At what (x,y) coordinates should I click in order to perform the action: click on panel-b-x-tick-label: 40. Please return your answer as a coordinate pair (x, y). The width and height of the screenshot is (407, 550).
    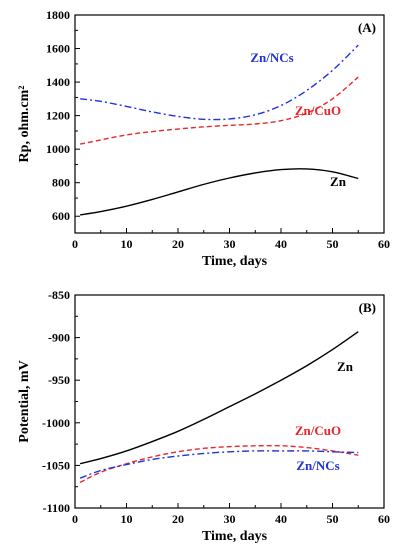
    Looking at the image, I should click on (281, 519).